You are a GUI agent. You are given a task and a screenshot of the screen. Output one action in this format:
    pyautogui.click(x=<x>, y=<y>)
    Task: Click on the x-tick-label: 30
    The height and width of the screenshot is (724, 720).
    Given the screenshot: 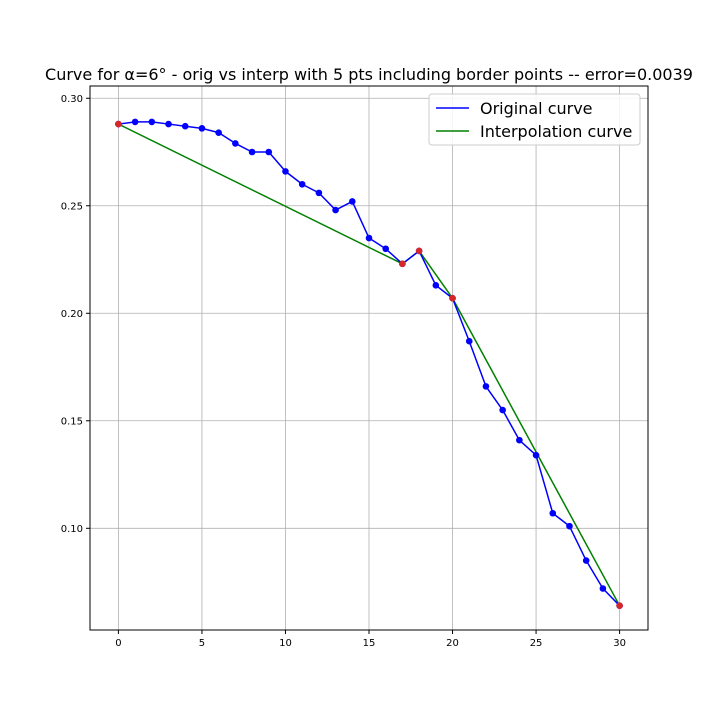 What is the action you would take?
    pyautogui.click(x=619, y=643)
    